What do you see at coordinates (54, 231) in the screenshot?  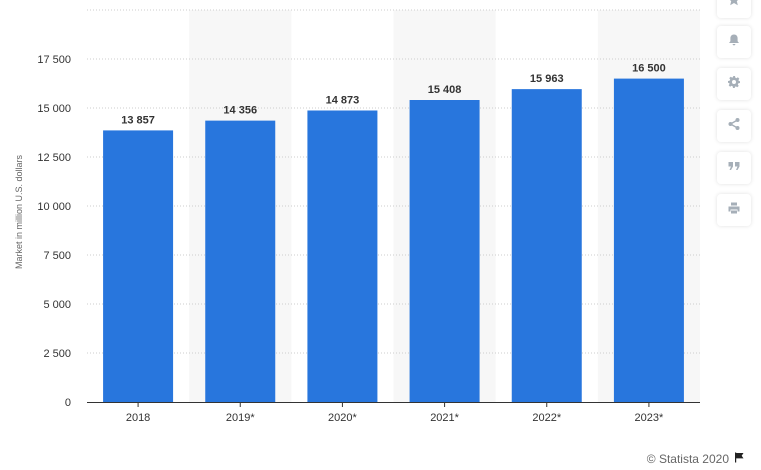 I see `y-axis-ticks: 0 2 500 5 000 7 500 10 000 12 500 15 000 17 500` at bounding box center [54, 231].